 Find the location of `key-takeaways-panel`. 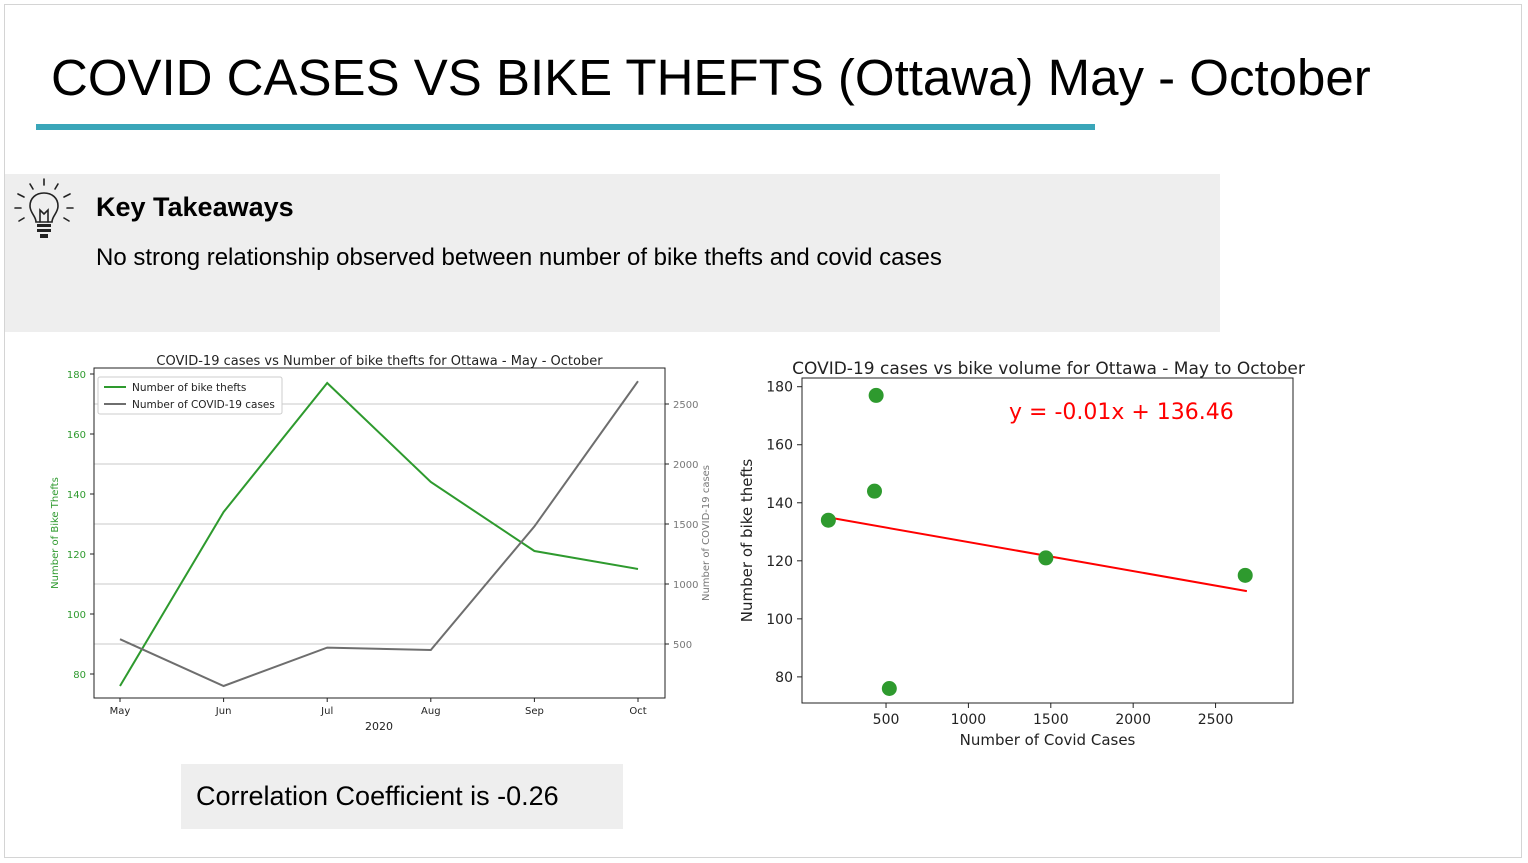

key-takeaways-panel is located at coordinates (612, 253).